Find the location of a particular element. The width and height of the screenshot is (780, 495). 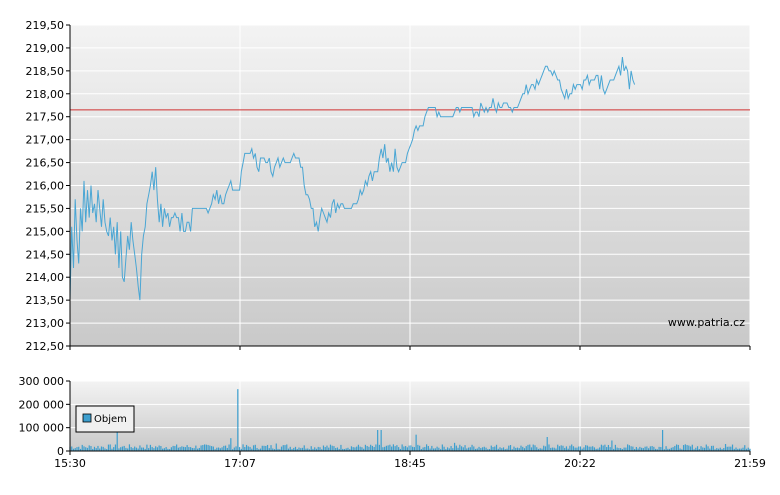

x-tick-label: 20:22 is located at coordinates (580, 463).